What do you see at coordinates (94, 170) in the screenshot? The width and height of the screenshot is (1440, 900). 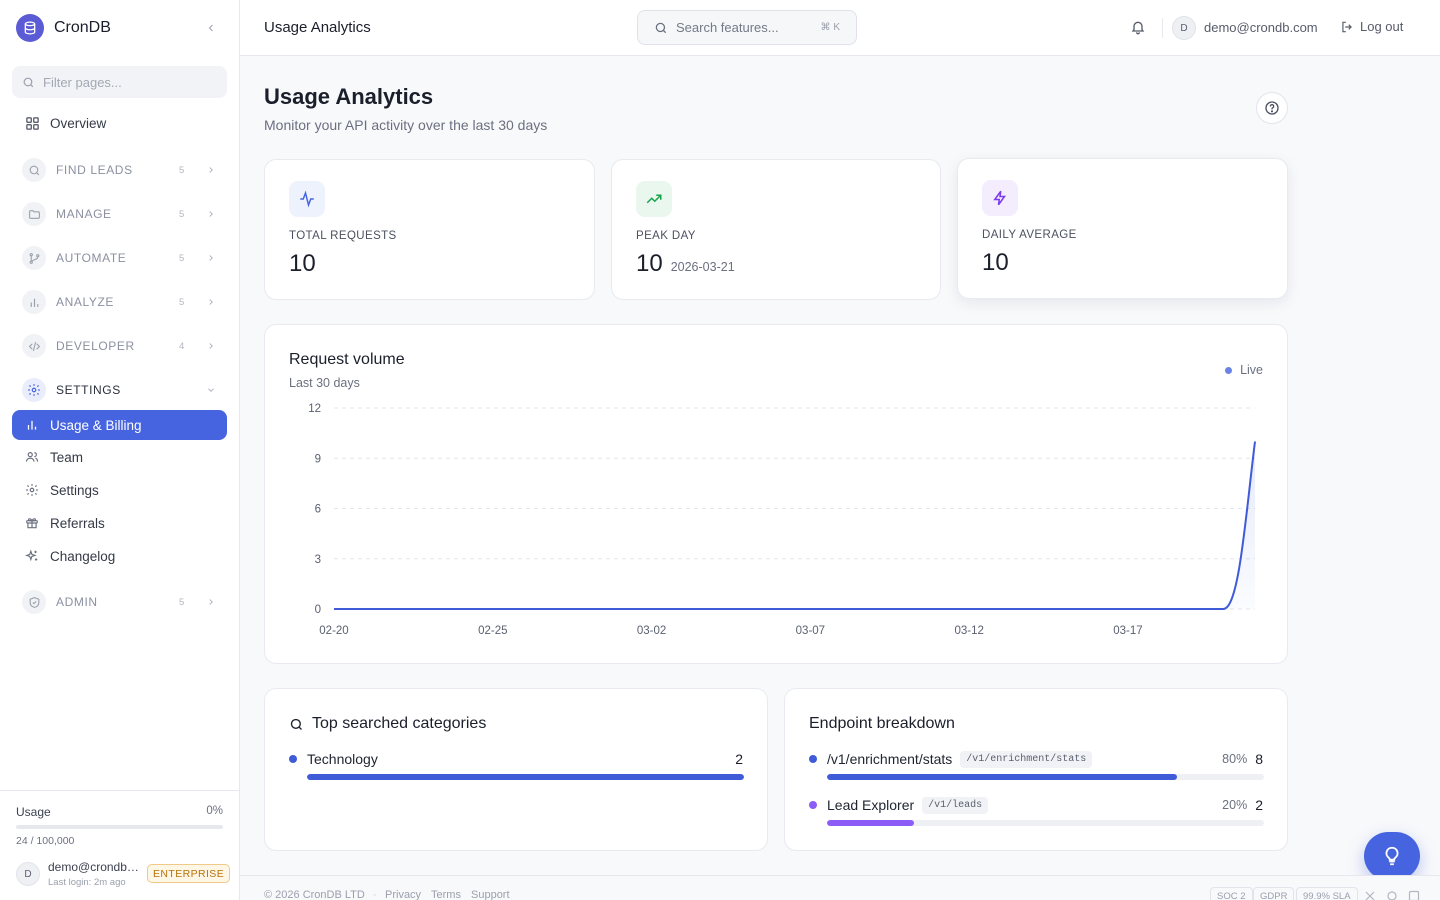 I see `group-label: FIND LEADS` at bounding box center [94, 170].